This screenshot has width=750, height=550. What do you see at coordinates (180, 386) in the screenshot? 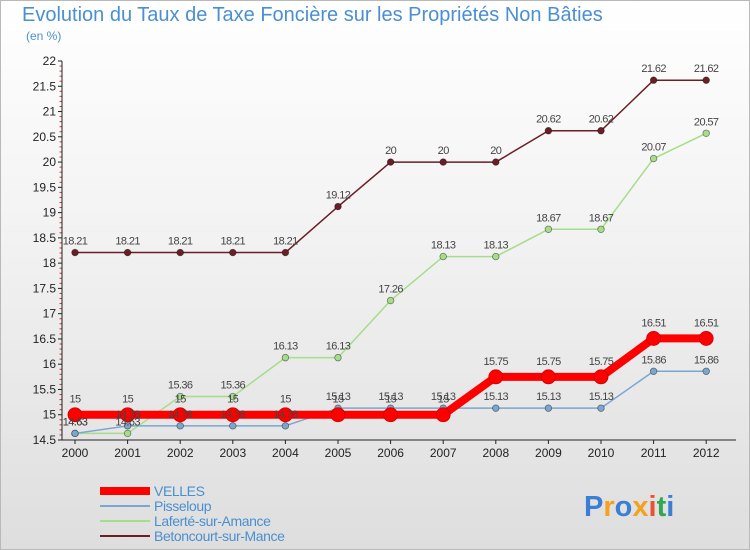
I see `data-label: 15.36` at bounding box center [180, 386].